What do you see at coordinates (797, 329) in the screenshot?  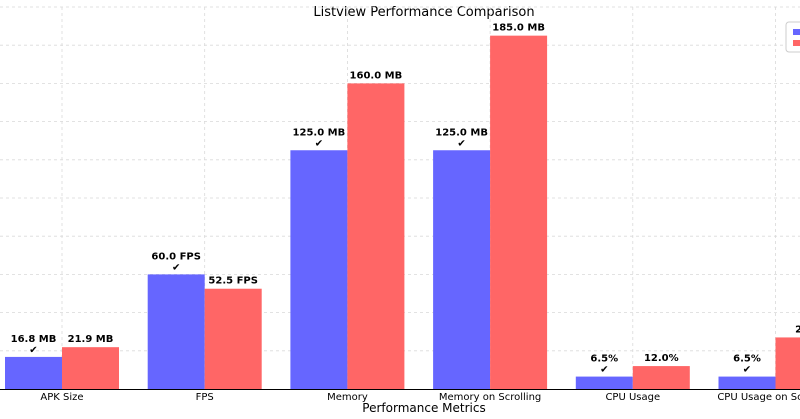 I see `value-label: 27.` at bounding box center [797, 329].